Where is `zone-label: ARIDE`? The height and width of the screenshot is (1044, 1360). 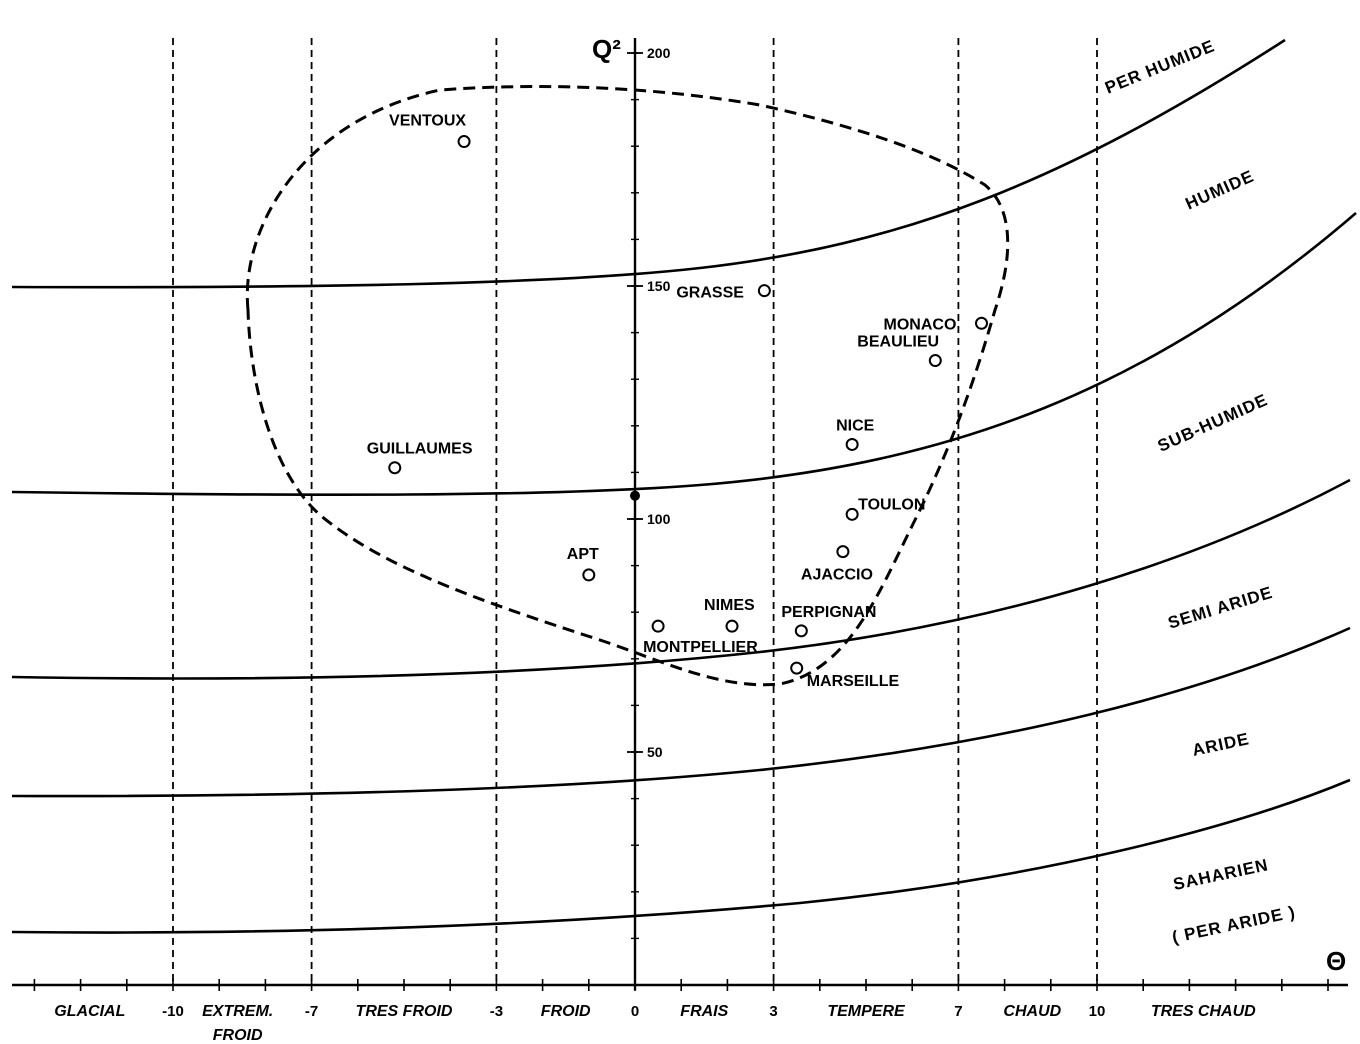
zone-label: ARIDE is located at coordinates (1221, 744).